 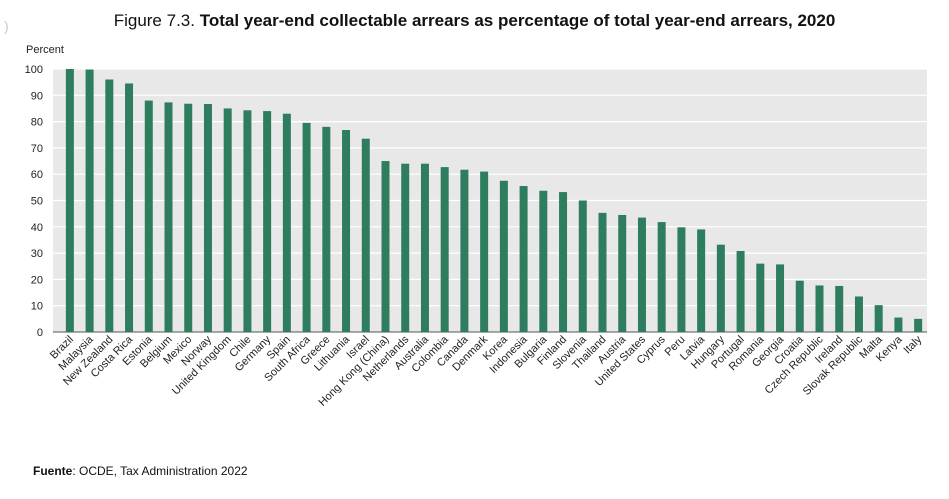 What do you see at coordinates (37, 307) in the screenshot?
I see `y-tick-label: 10` at bounding box center [37, 307].